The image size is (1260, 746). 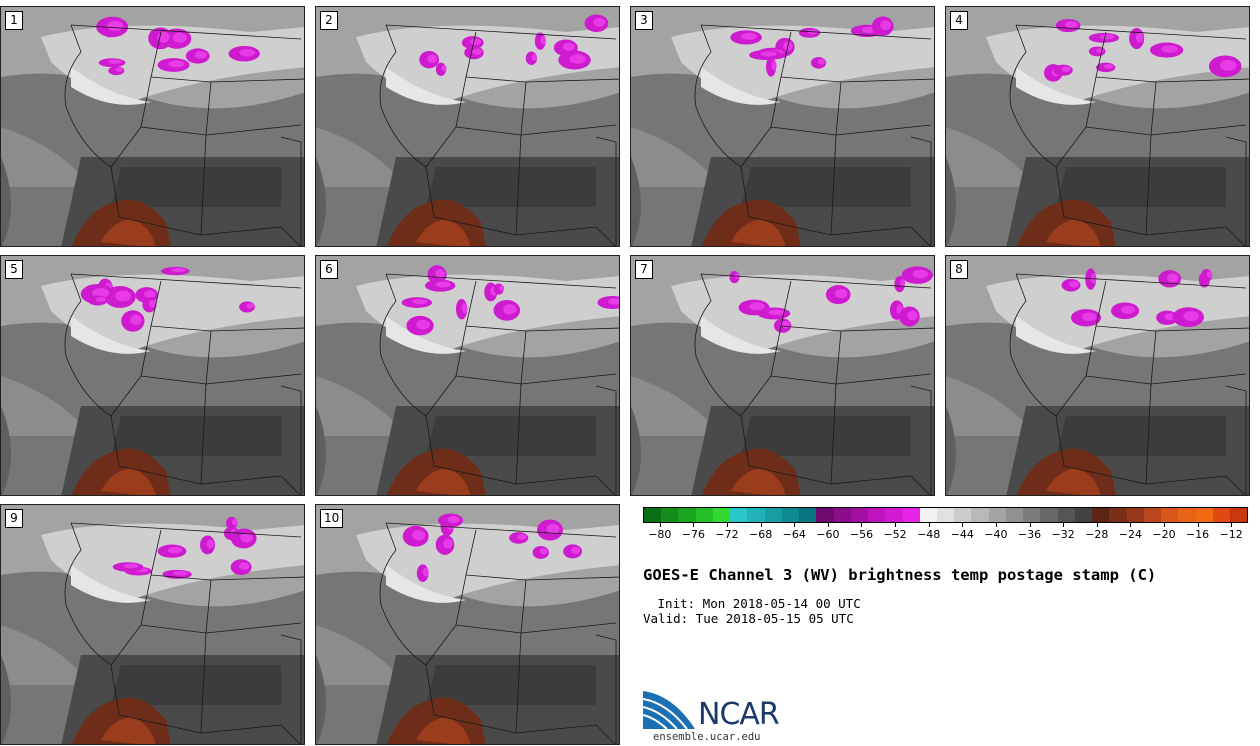 I want to click on member-number: 8, so click(x=959, y=269).